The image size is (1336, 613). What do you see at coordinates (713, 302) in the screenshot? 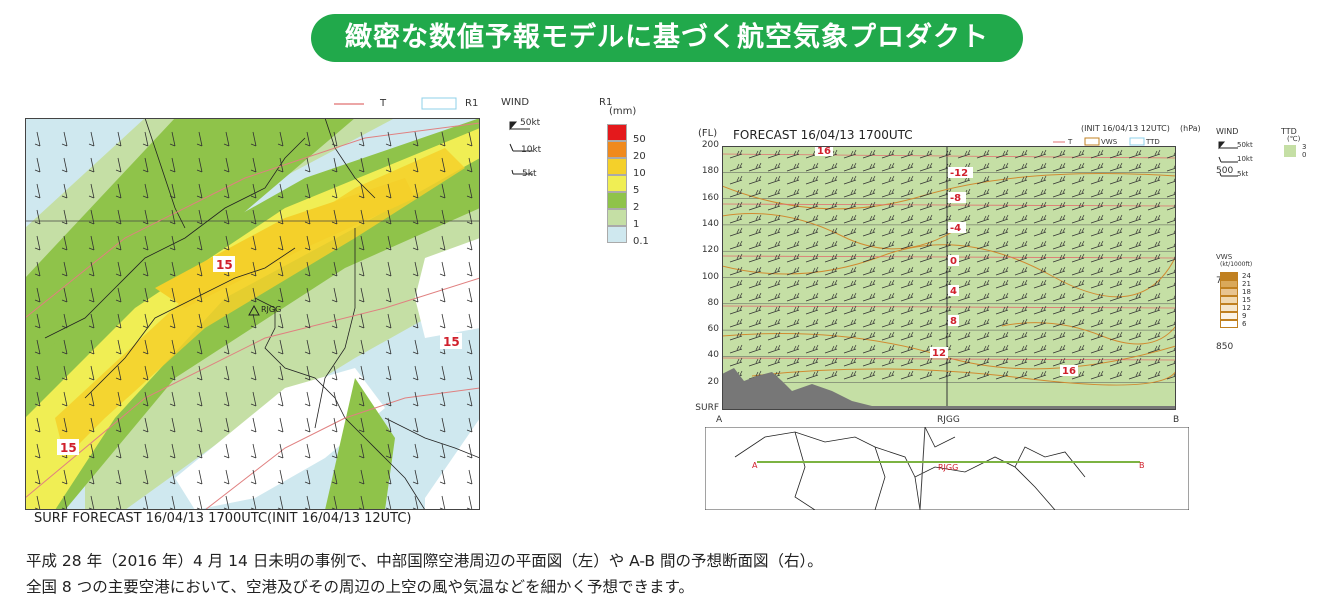
I see `fl-tick: 80` at bounding box center [713, 302].